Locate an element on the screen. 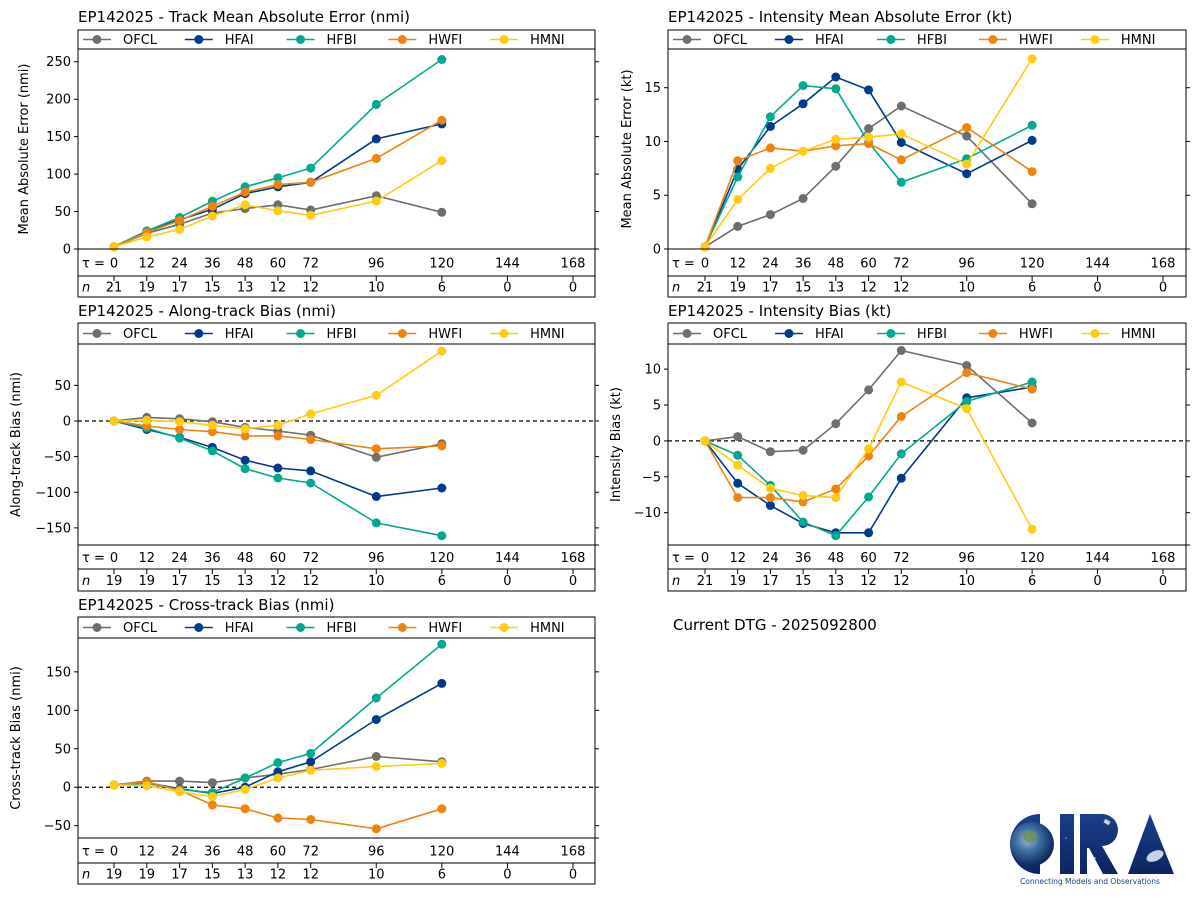 The height and width of the screenshot is (900, 1200). sample-count-value: 21 is located at coordinates (705, 581).